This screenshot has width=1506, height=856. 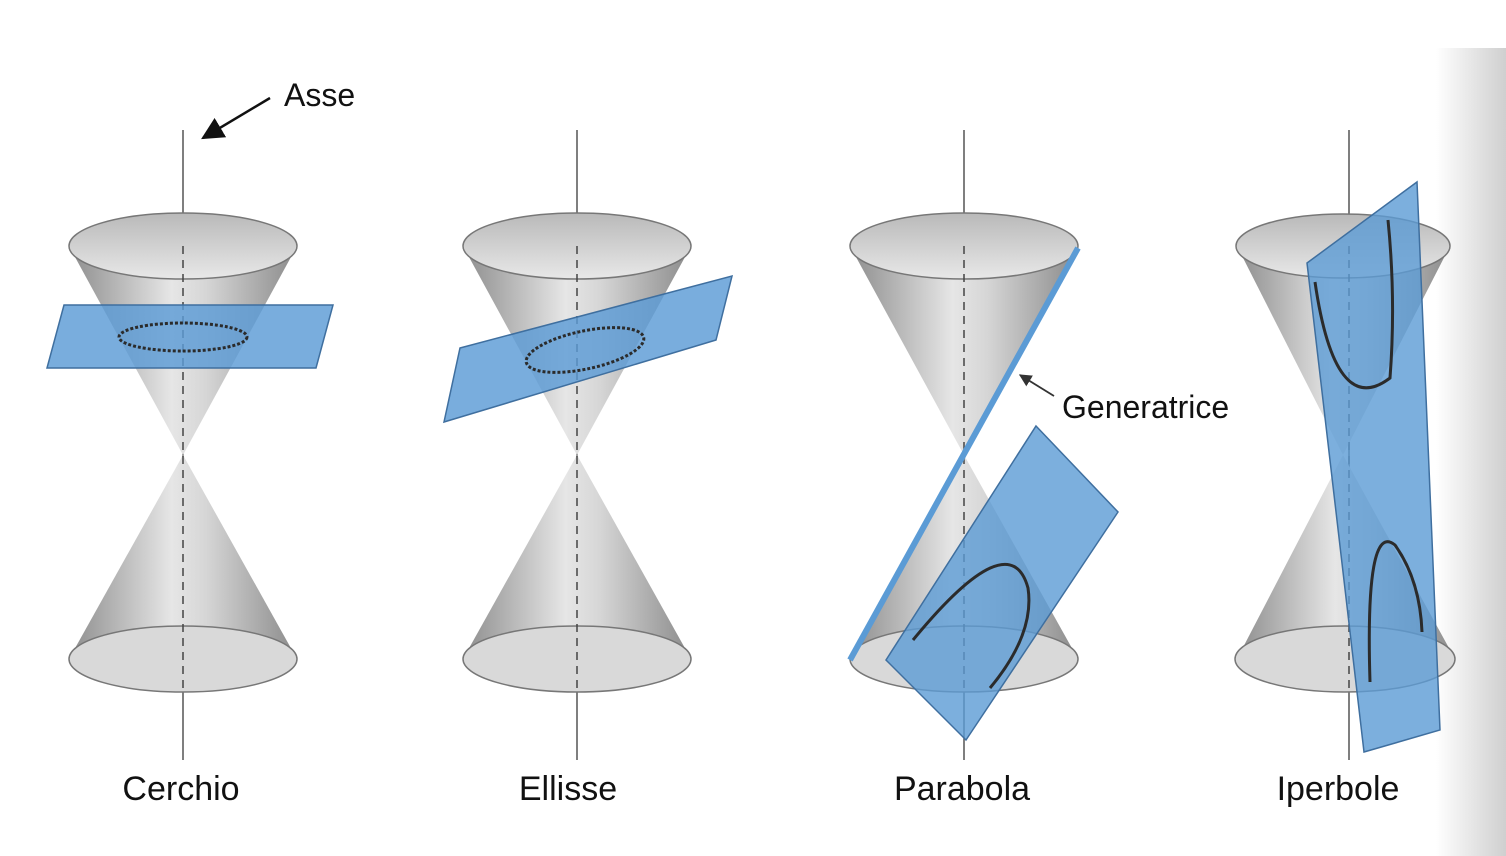 What do you see at coordinates (190, 445) in the screenshot?
I see `cone-circle` at bounding box center [190, 445].